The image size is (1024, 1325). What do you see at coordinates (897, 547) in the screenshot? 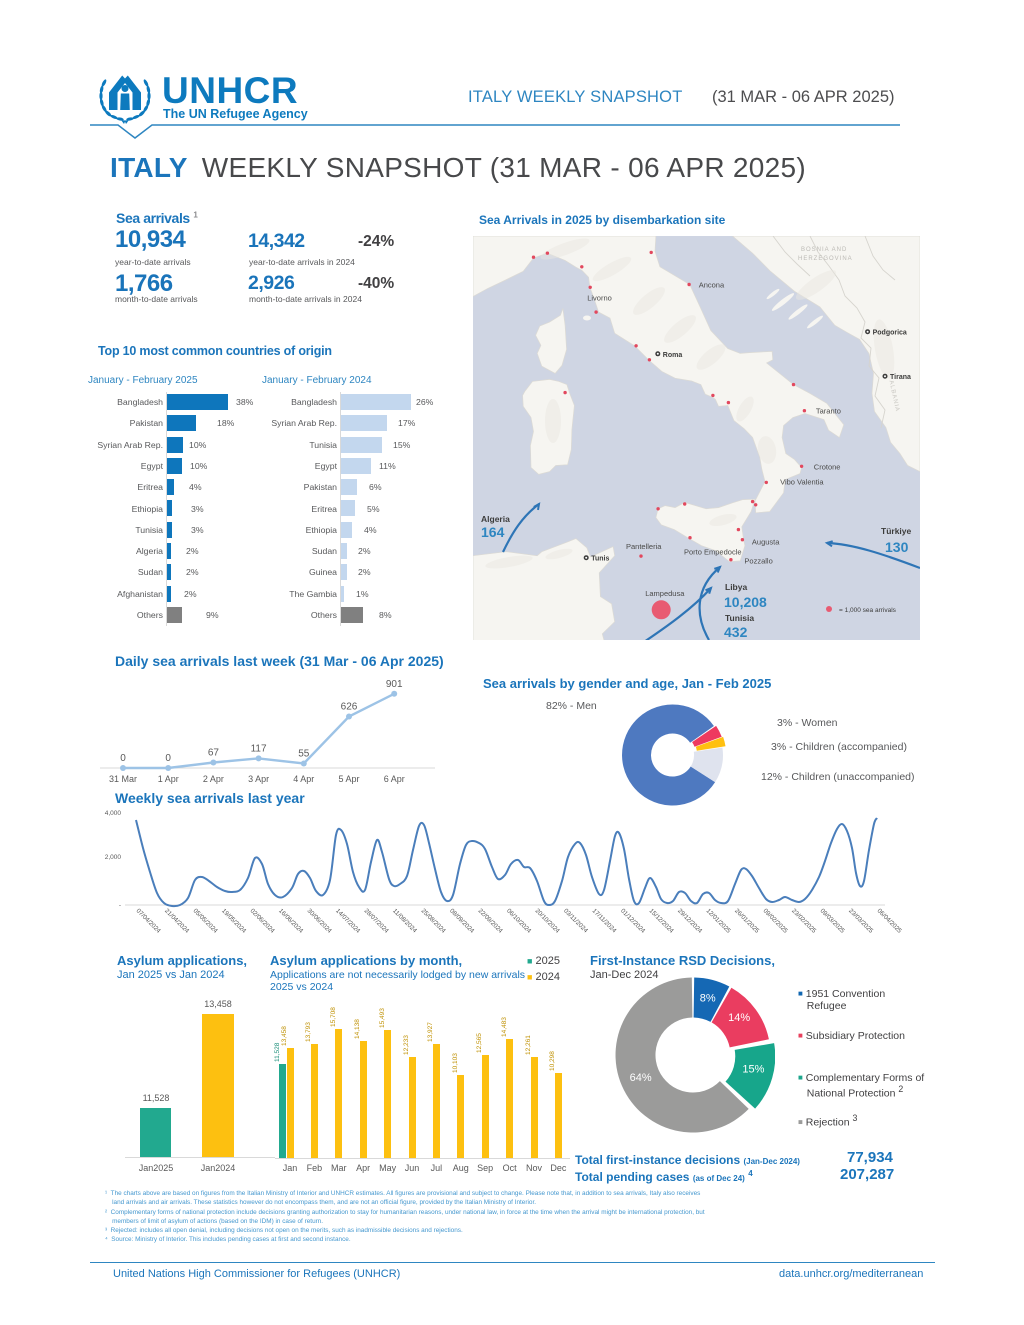
I see `svg-text: 130` at bounding box center [897, 547].